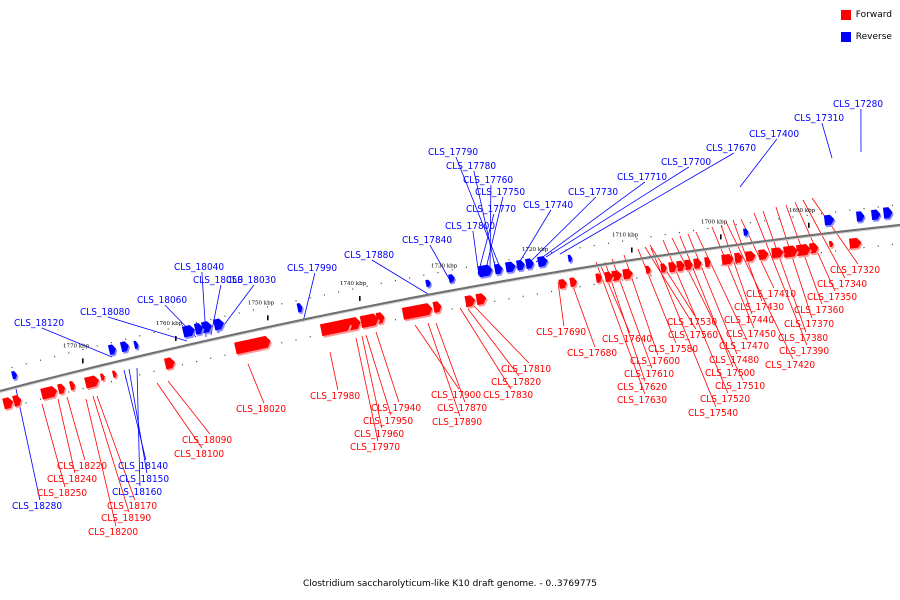  Describe the element at coordinates (453, 152) in the screenshot. I see `reverse-gene-label: CLS_17790` at that location.